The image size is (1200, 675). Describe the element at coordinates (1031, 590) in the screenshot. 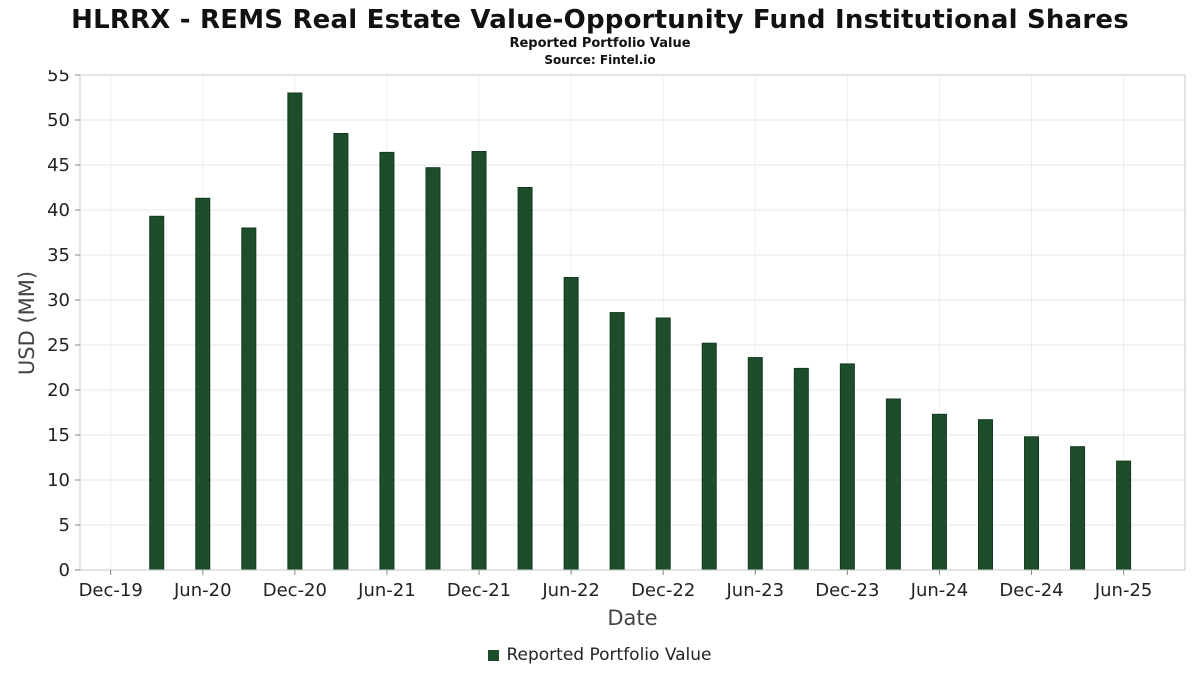

I see `x-tick-label: Dec-24` at that location.